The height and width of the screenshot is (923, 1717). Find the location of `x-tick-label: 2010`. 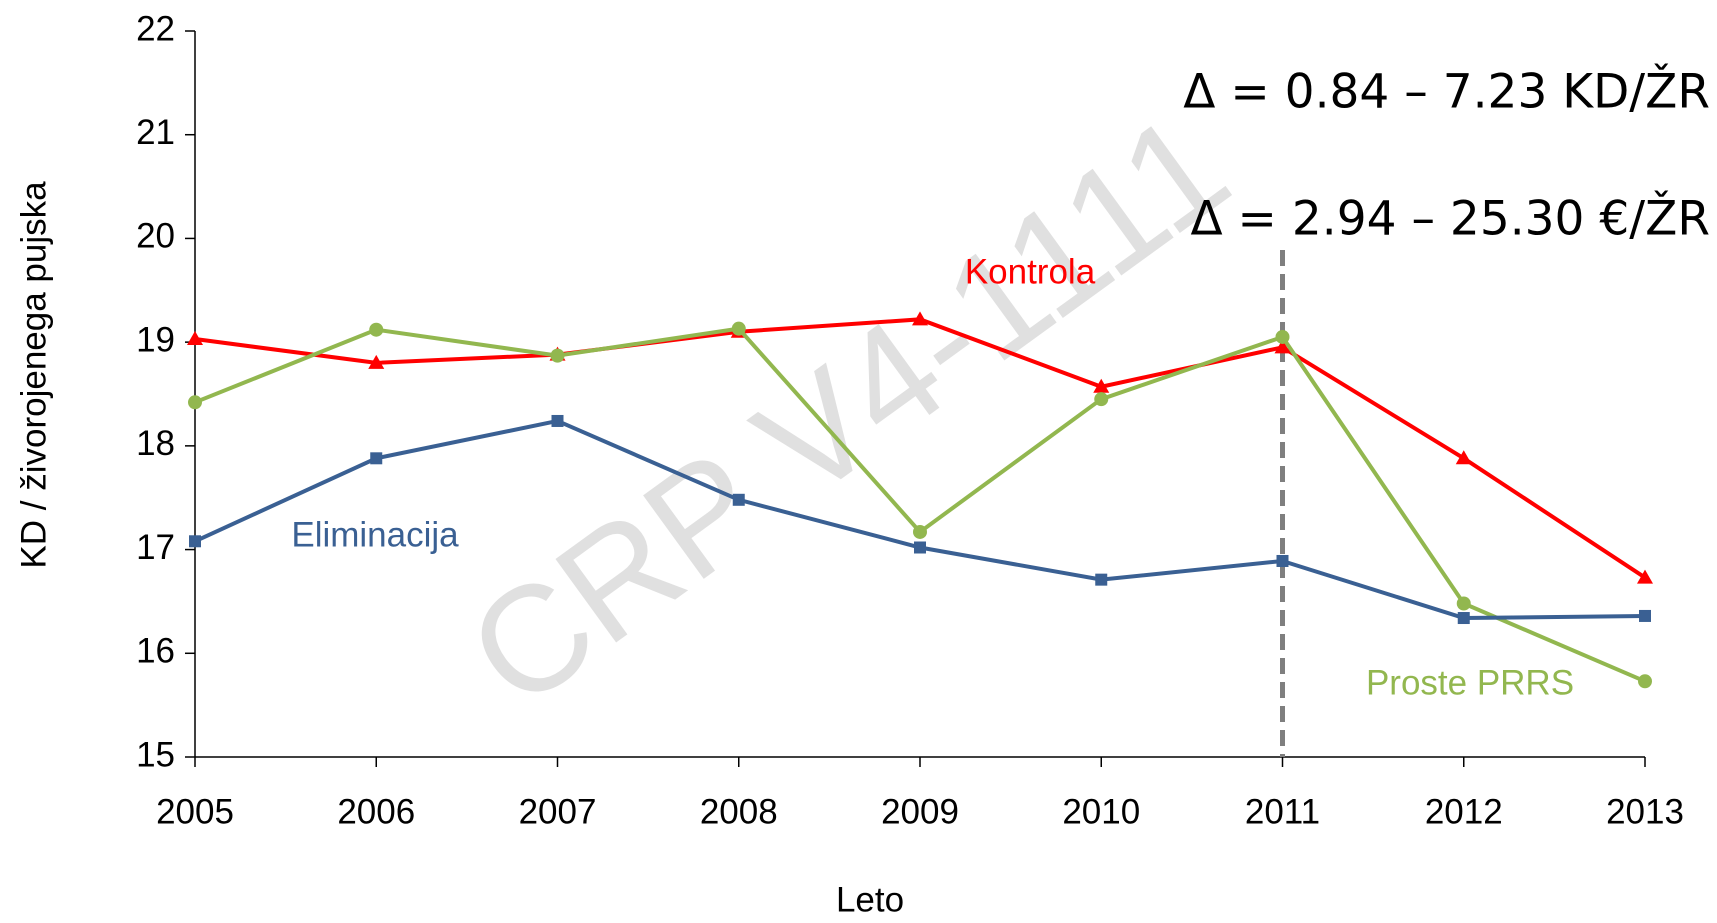

x-tick-label: 2010 is located at coordinates (1101, 811).